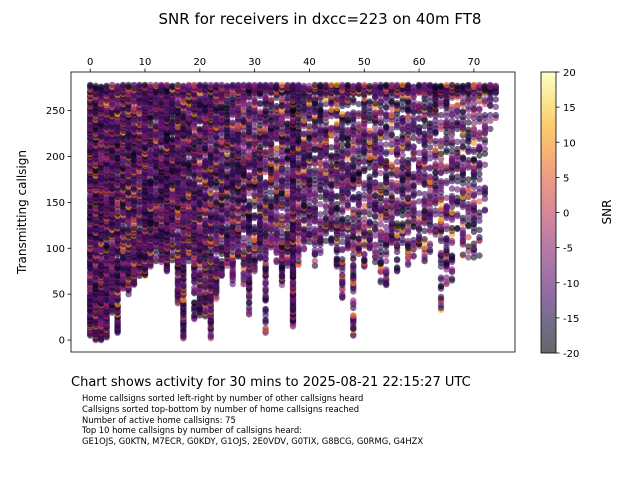 The image size is (640, 480). What do you see at coordinates (320, 19) in the screenshot?
I see `chart-title: SNR for receivers in dxcc=223 on 40m FT8` at bounding box center [320, 19].